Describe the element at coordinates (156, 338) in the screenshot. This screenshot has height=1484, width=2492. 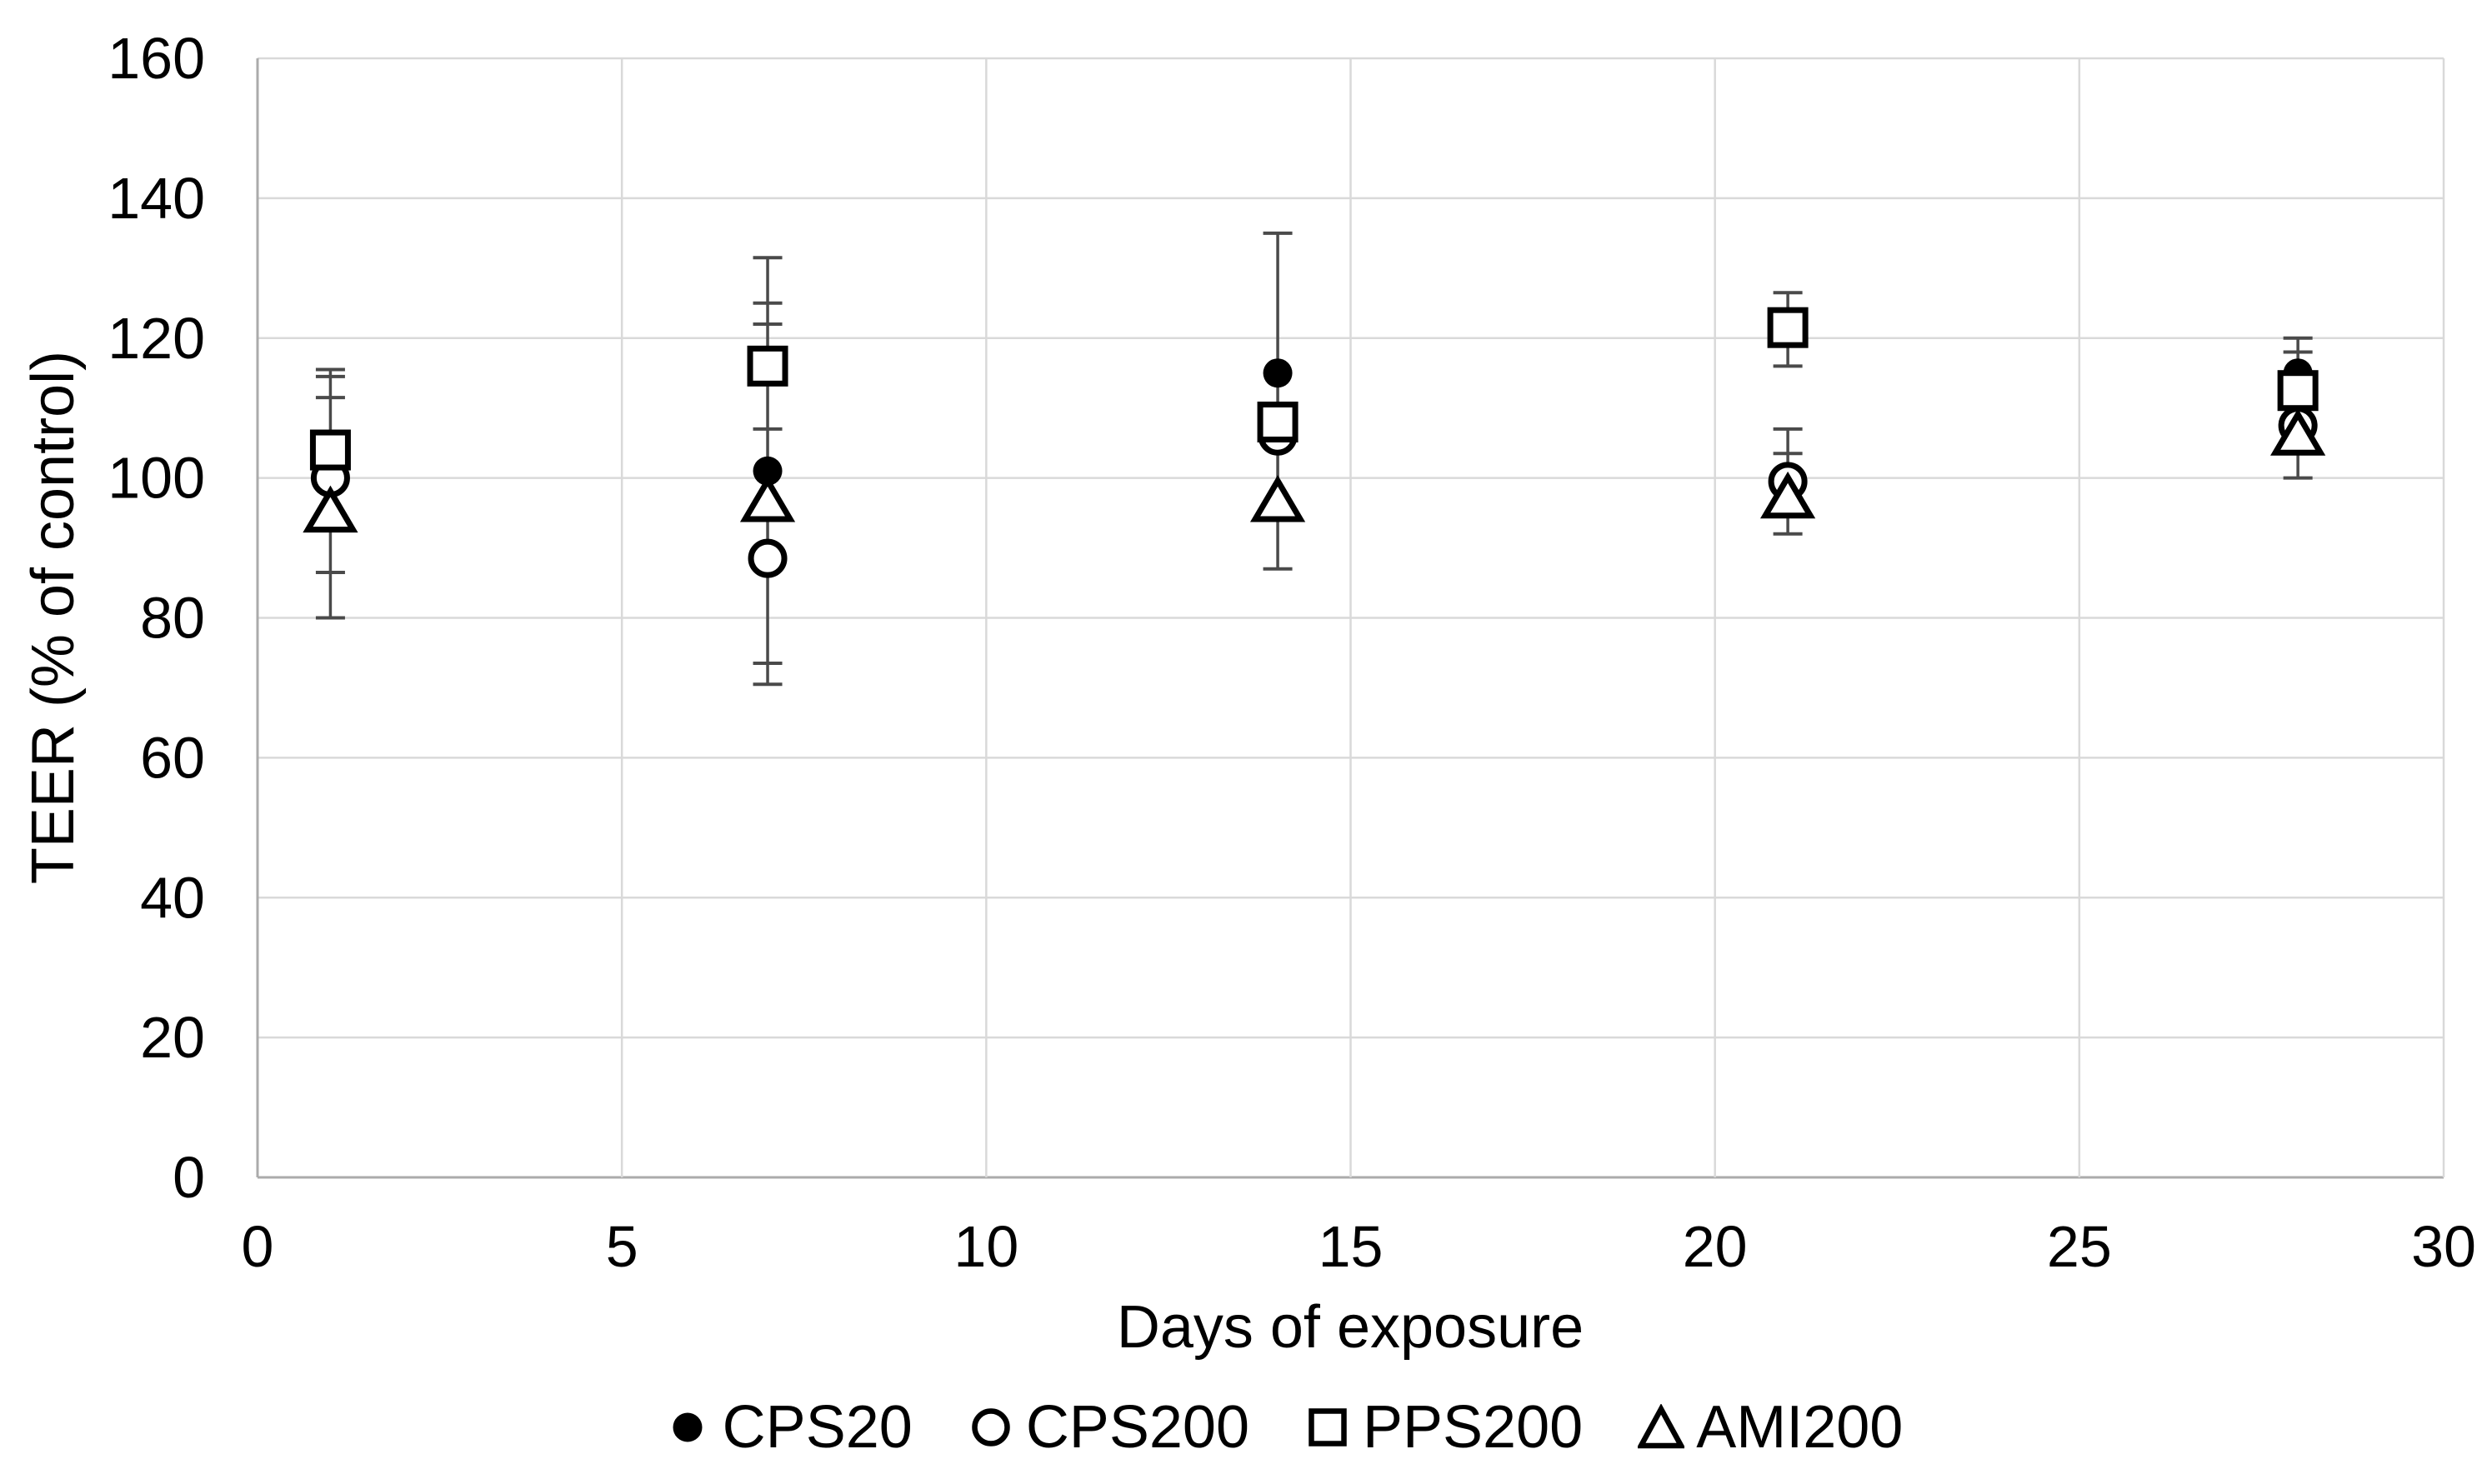
I see `y-tick-label: 120` at that location.